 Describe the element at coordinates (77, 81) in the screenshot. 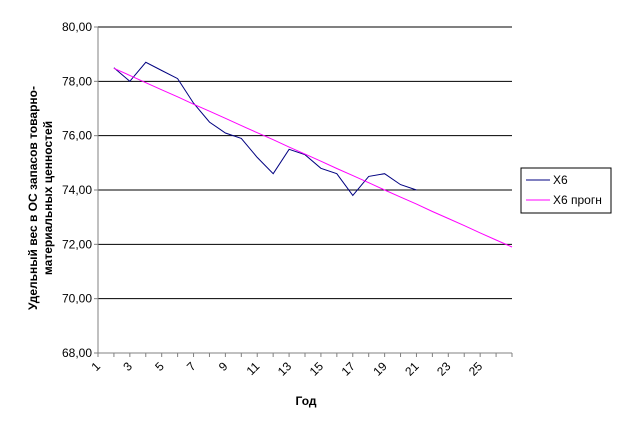

I see `y-tick-label: 78,00` at that location.